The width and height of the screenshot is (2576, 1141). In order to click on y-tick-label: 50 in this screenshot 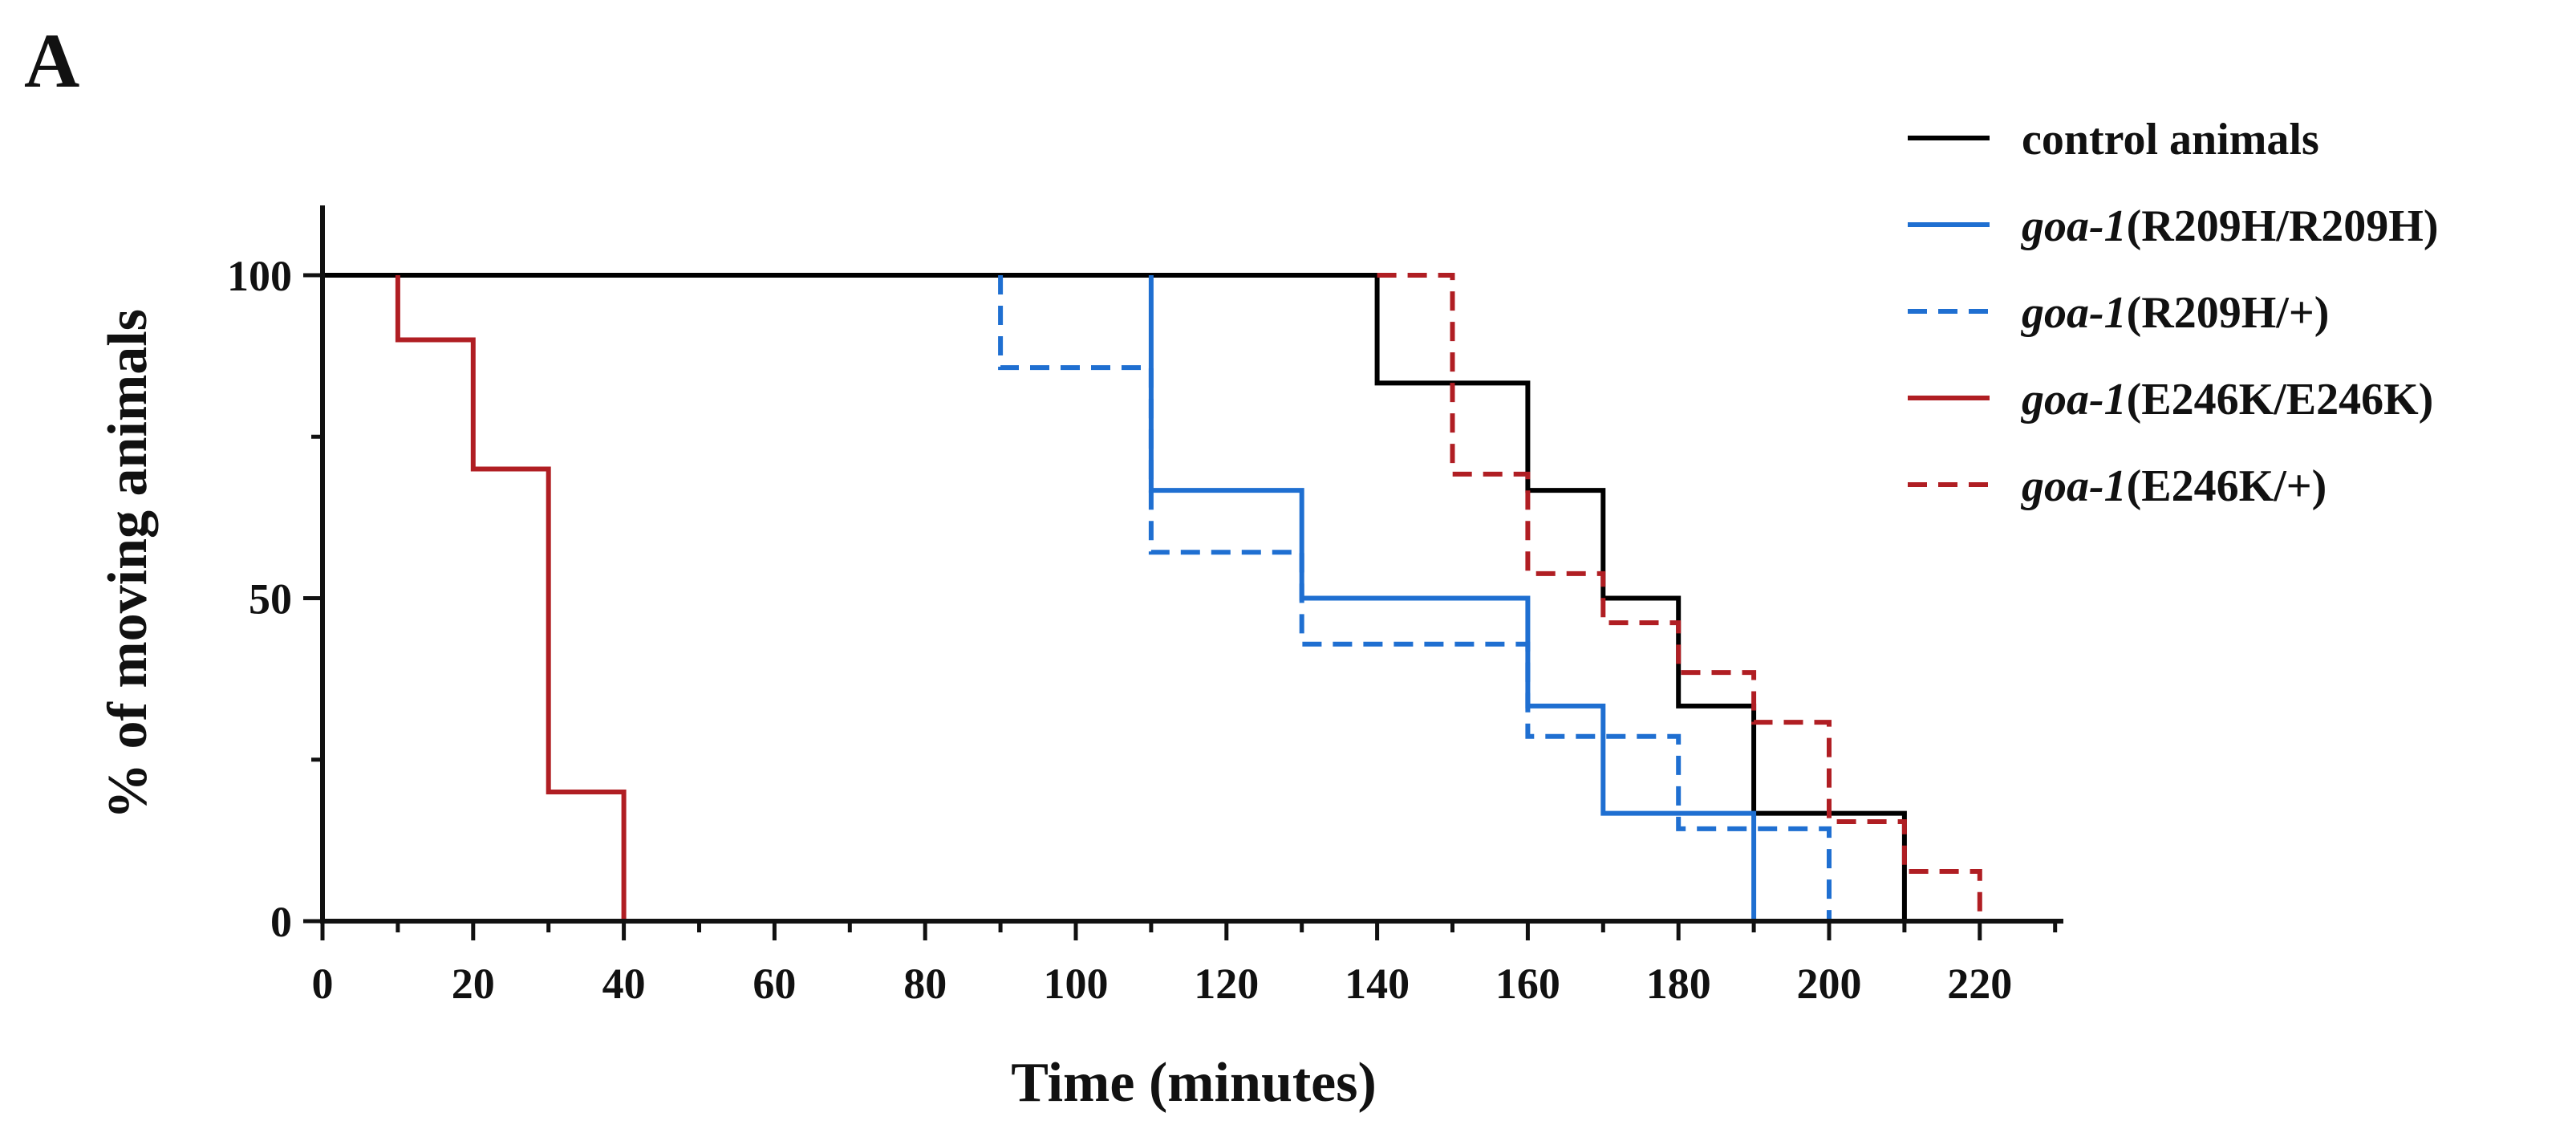, I will do `click(270, 599)`.